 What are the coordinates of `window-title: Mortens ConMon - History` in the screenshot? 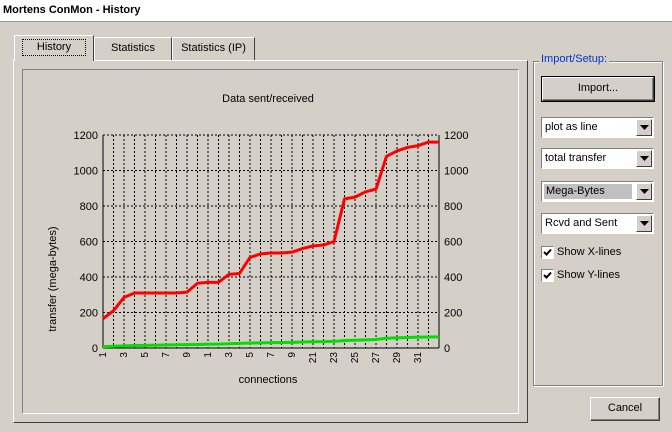 It's located at (336, 10).